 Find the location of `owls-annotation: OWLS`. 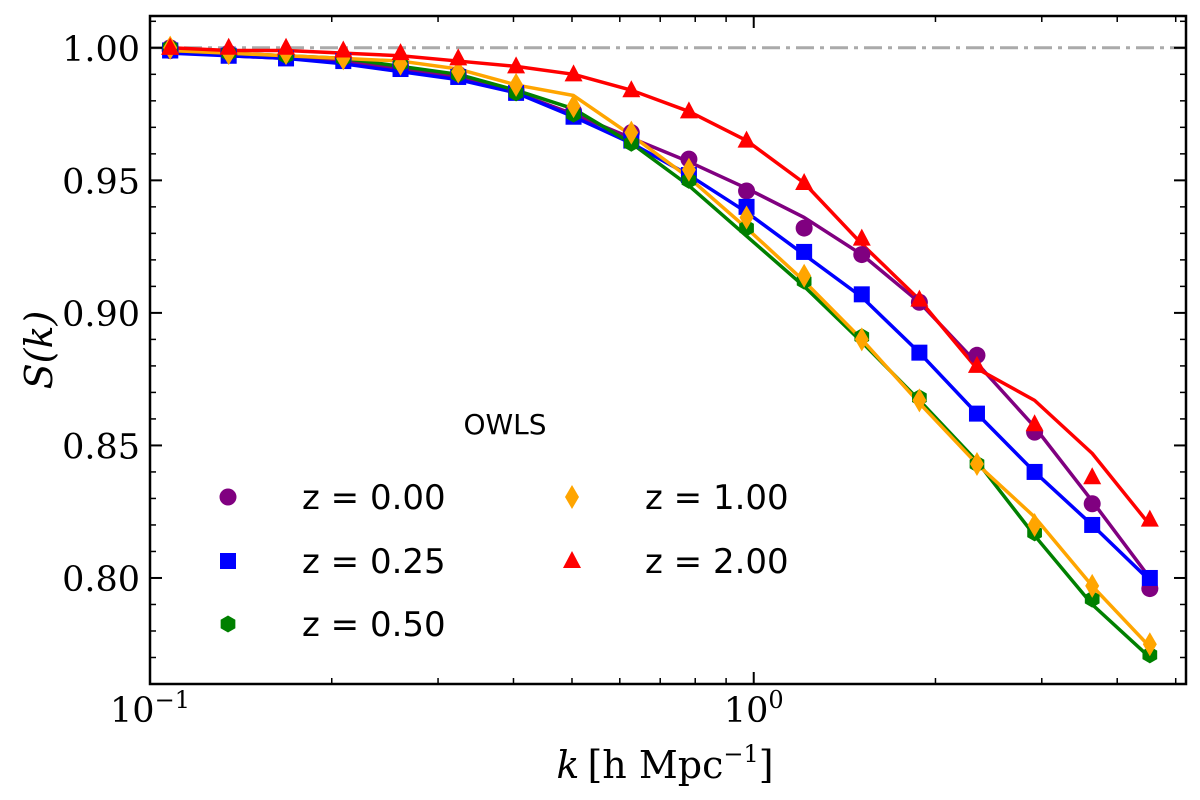

owls-annotation: OWLS is located at coordinates (504, 424).